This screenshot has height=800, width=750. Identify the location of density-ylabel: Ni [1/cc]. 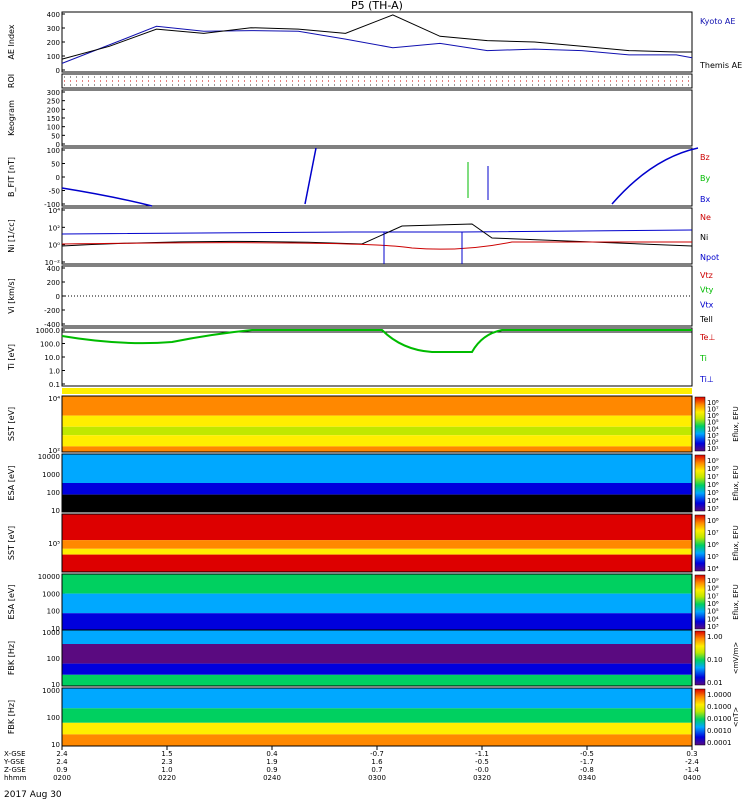
(11, 236).